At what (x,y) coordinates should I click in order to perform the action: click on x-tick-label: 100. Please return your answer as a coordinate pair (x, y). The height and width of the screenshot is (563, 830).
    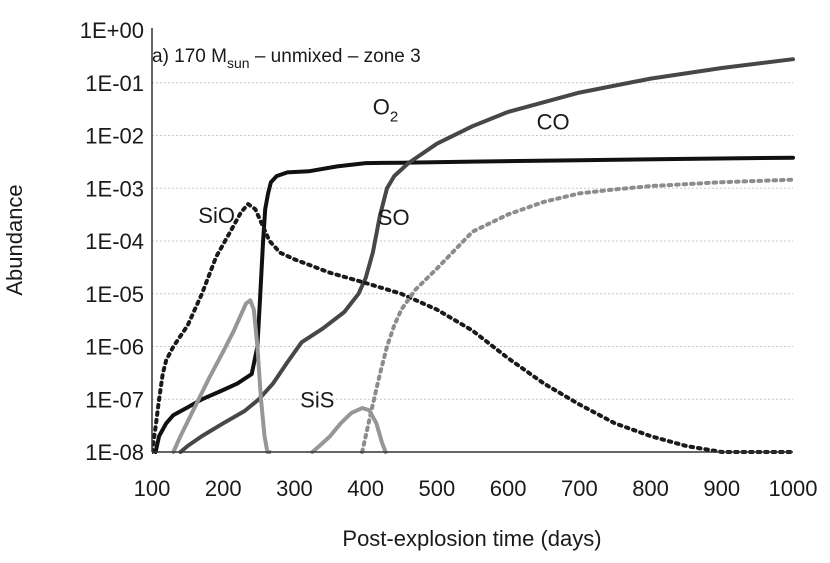
    Looking at the image, I should click on (152, 488).